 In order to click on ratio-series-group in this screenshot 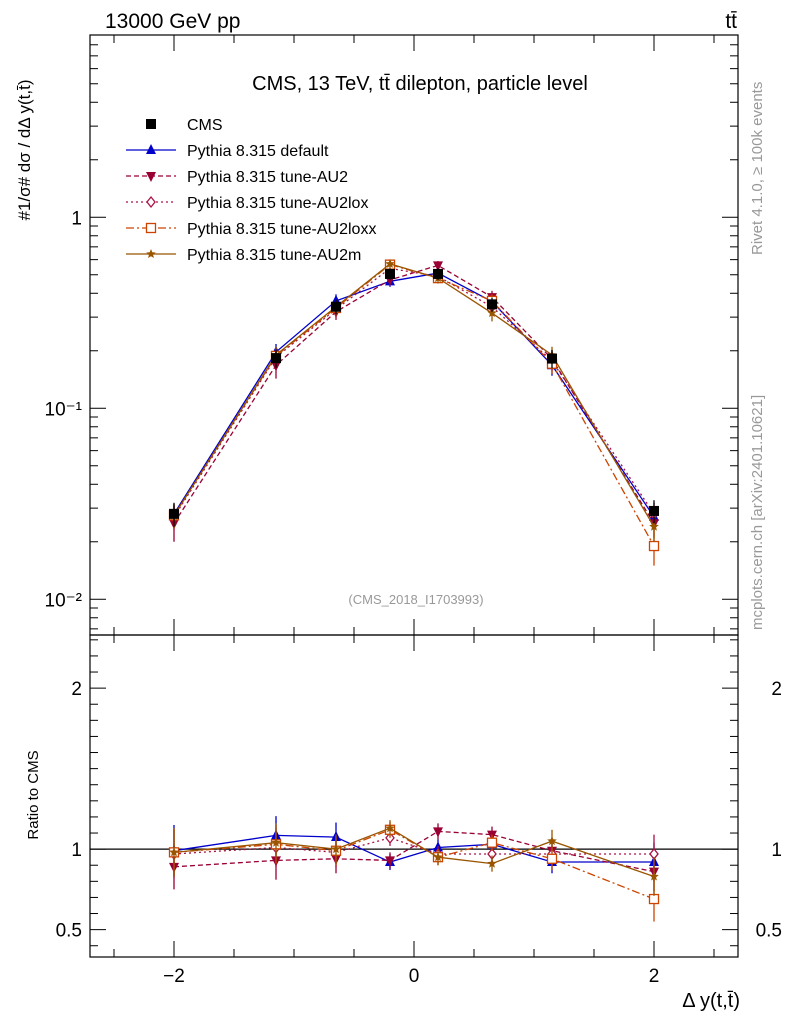, I will do `click(414, 869)`.